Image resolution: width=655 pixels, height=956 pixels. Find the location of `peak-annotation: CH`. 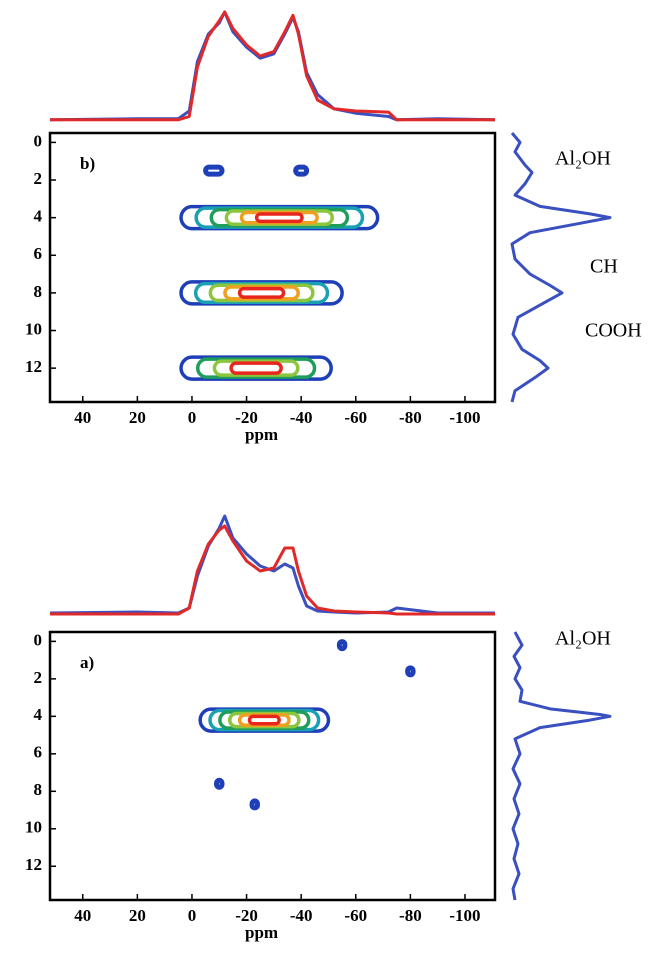

peak-annotation: CH is located at coordinates (604, 267).